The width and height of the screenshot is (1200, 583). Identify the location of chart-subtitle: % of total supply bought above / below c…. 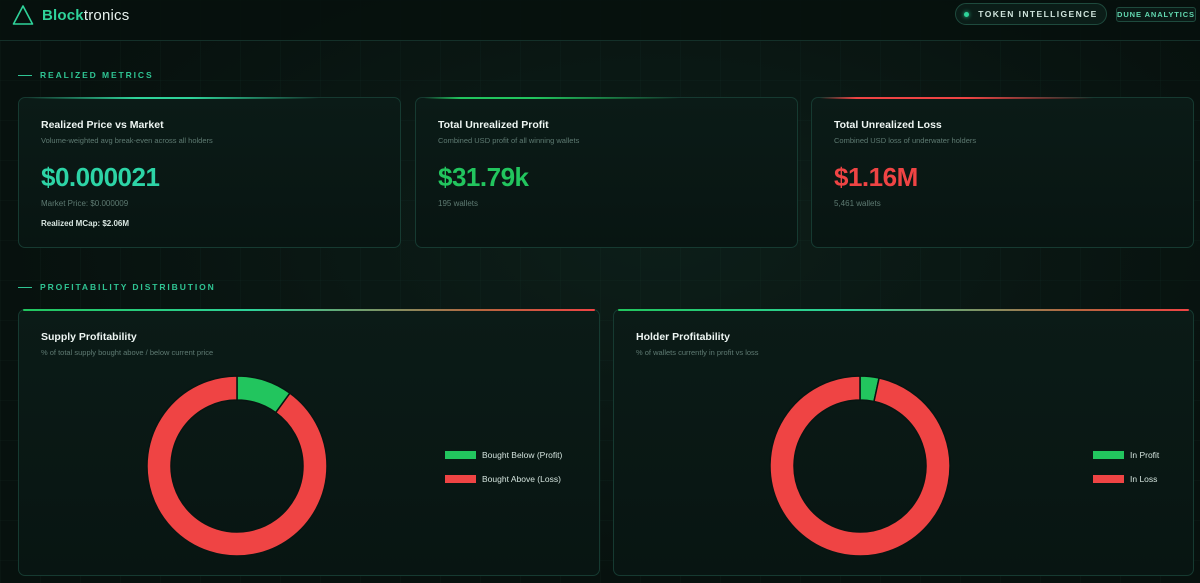
(127, 352).